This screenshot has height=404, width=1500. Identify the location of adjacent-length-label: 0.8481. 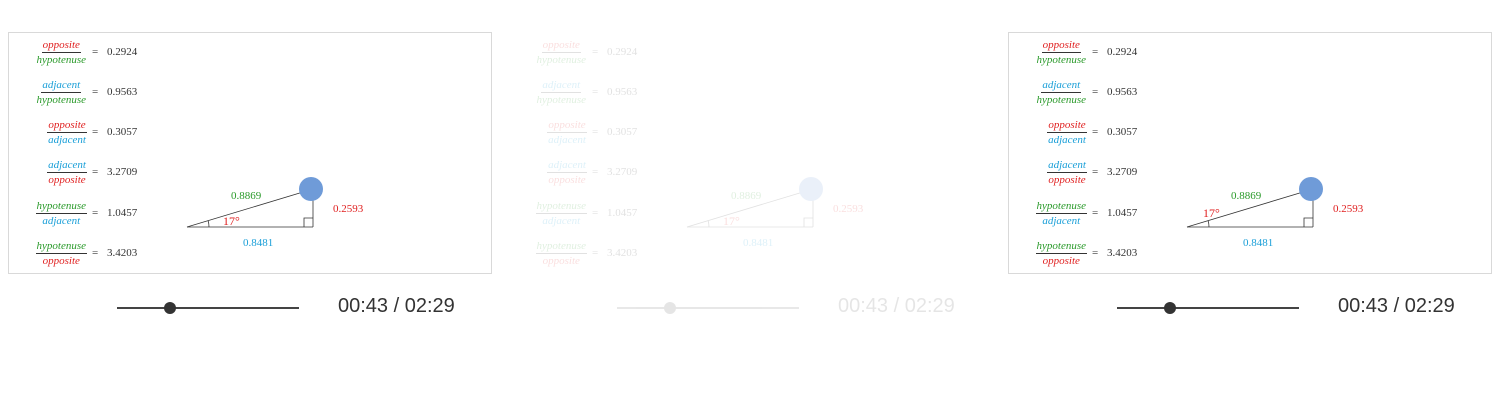
(258, 243).